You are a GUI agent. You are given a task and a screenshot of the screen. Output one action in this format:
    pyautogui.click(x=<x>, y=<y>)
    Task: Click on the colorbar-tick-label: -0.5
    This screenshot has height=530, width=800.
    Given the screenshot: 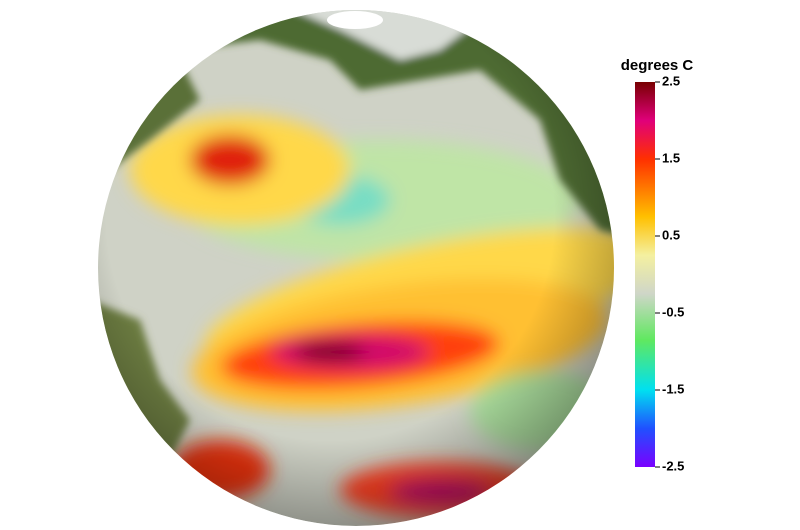 What is the action you would take?
    pyautogui.click(x=673, y=311)
    